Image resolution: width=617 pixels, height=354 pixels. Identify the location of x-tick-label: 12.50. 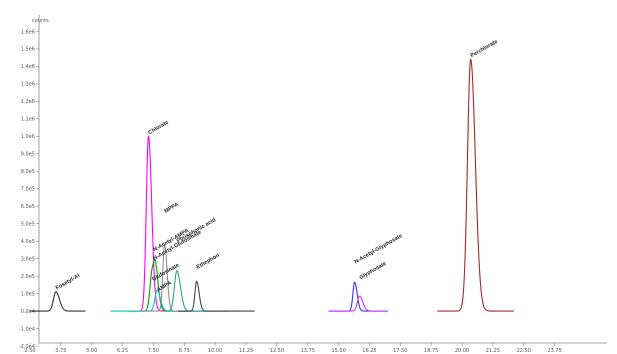
(277, 351).